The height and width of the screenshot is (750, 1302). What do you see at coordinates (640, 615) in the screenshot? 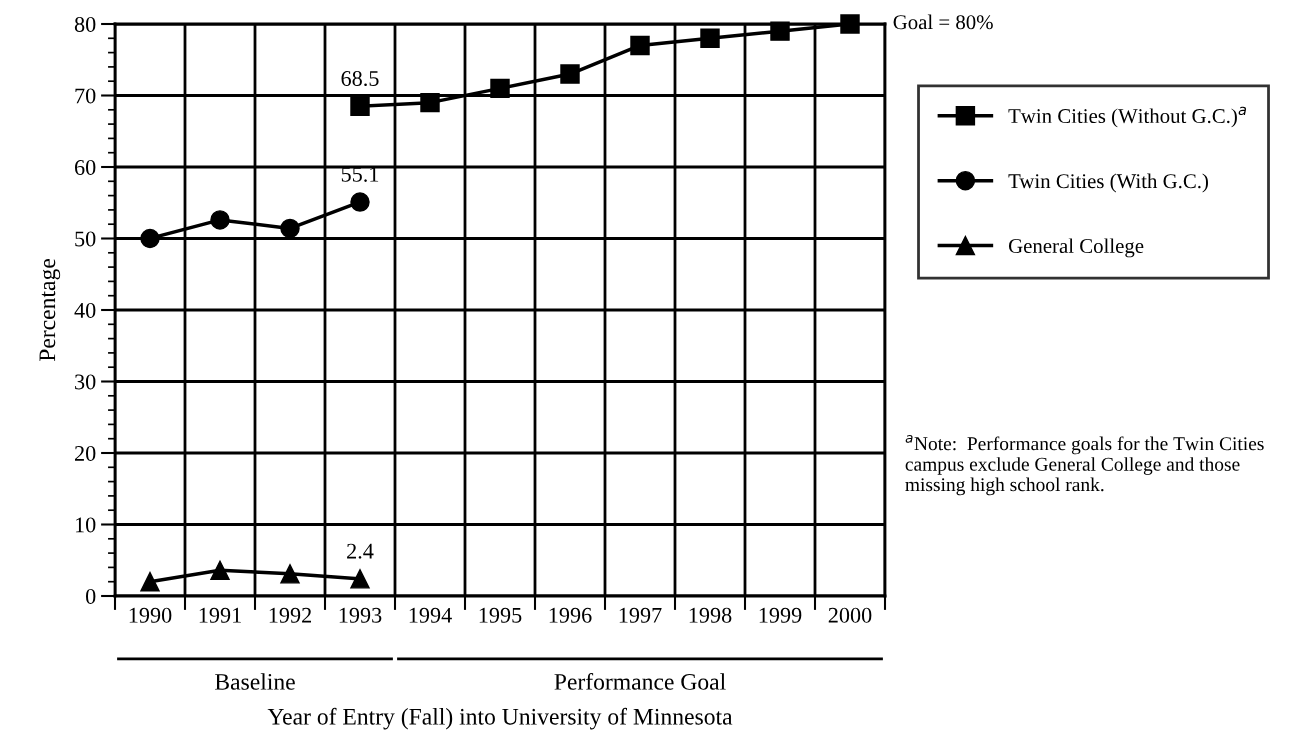
I see `x-tick-label: 1997` at bounding box center [640, 615].